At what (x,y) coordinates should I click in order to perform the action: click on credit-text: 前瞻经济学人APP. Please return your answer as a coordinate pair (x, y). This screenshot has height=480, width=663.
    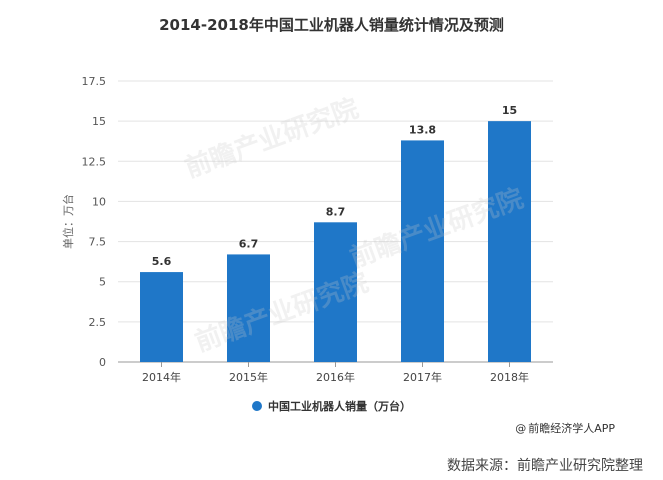
    Looking at the image, I should click on (571, 428).